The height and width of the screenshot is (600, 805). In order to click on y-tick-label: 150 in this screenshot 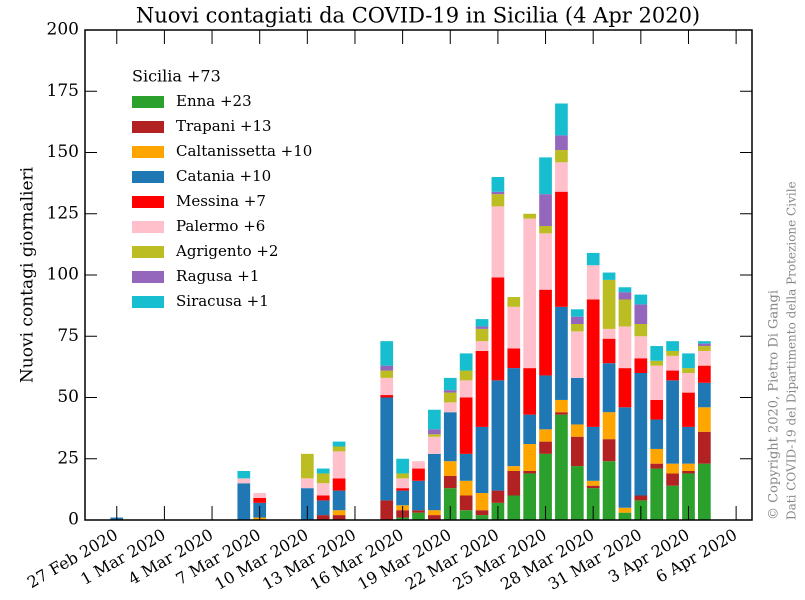, I will do `click(63, 152)`.